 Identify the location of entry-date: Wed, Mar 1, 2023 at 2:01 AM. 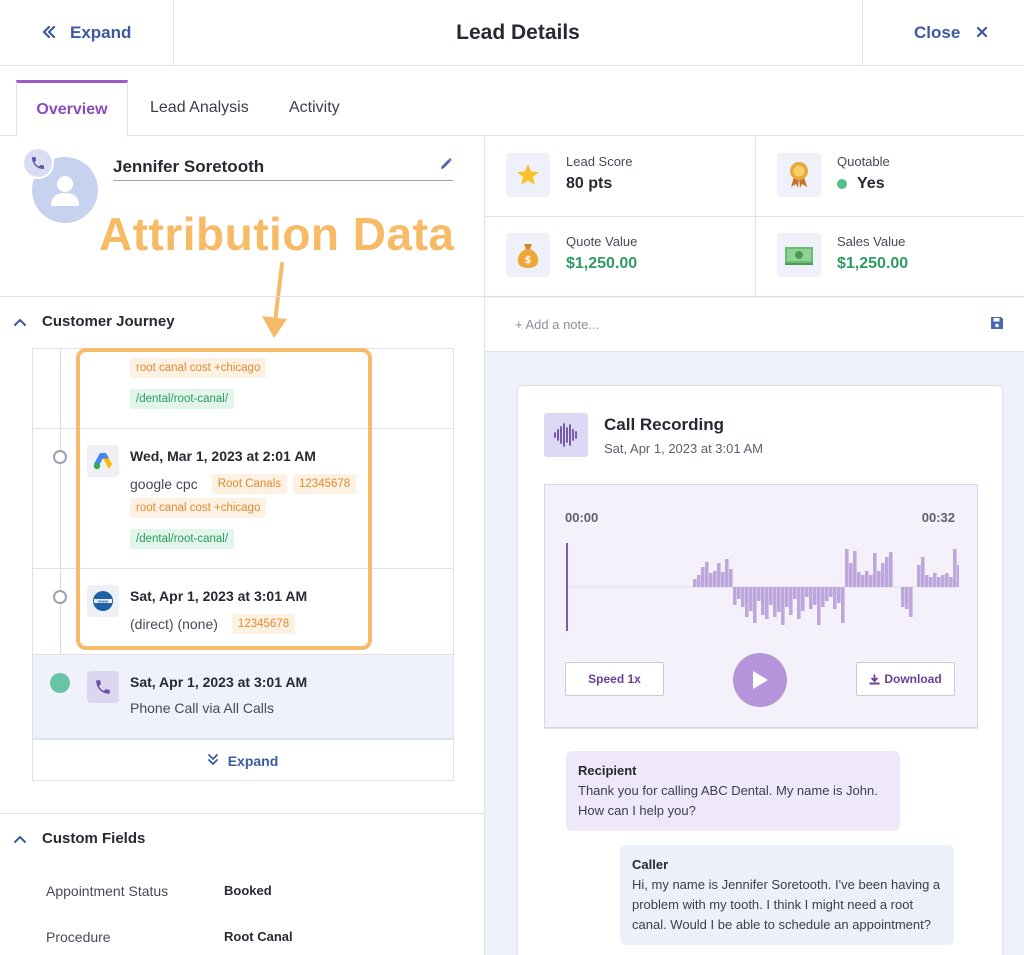
(223, 456).